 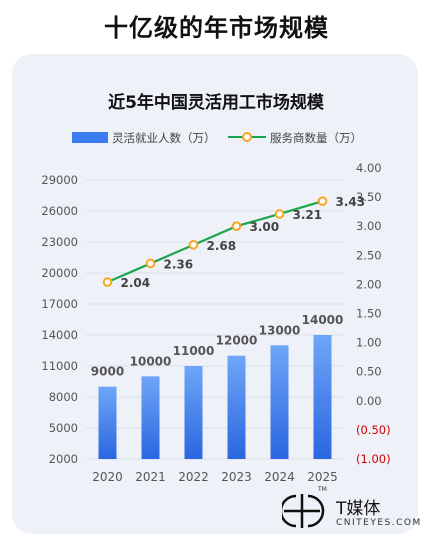 What do you see at coordinates (217, 138) in the screenshot?
I see `legend: 灵活就业人数（万） 服务商数量（万）` at bounding box center [217, 138].